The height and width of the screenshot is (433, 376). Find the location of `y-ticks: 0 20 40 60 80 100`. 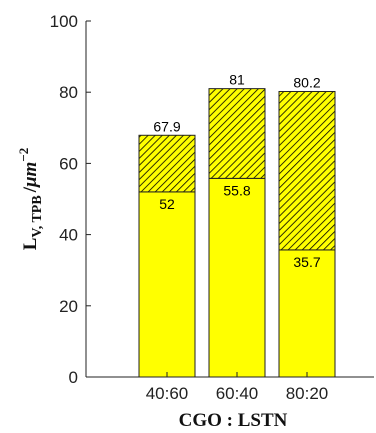

y-ticks: 0 20 40 60 80 100 is located at coordinates (70, 199).